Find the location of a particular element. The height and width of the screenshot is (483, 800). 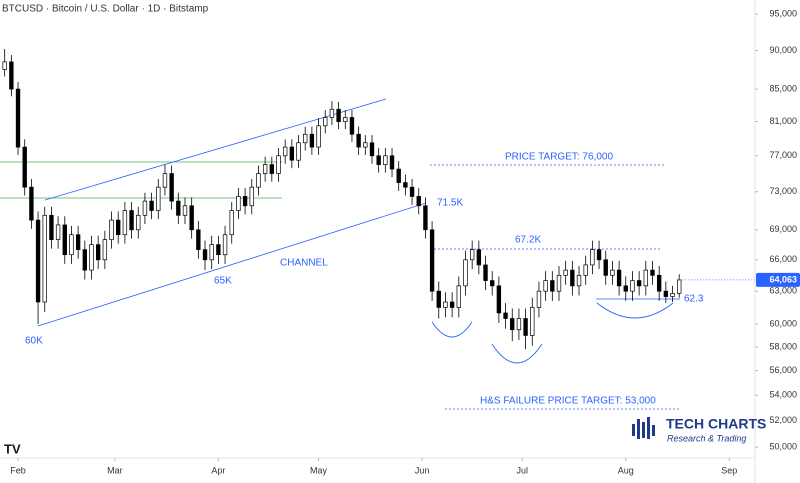

x-tick-label: Sep is located at coordinates (729, 470).